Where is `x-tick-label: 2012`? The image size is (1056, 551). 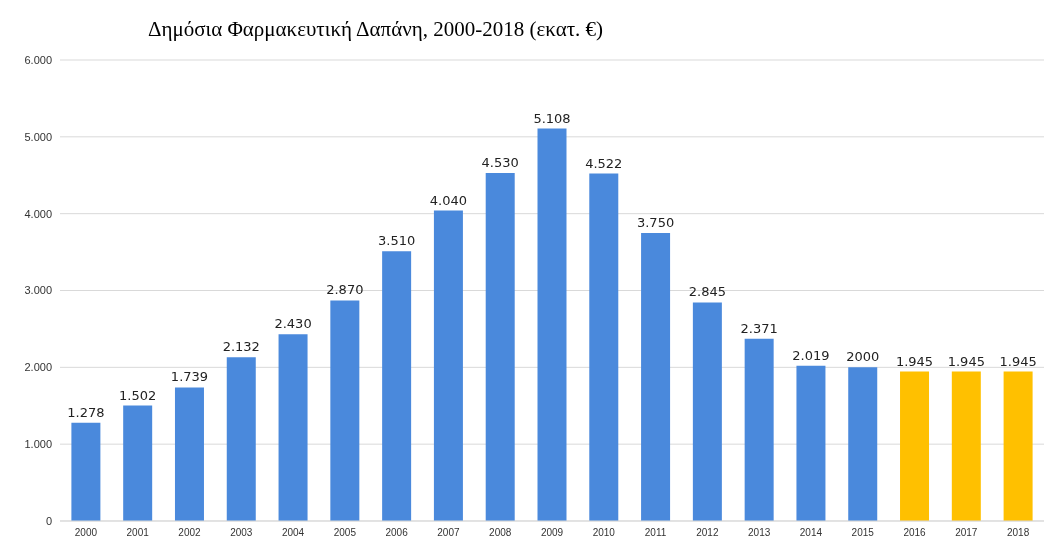 x-tick-label: 2012 is located at coordinates (707, 533).